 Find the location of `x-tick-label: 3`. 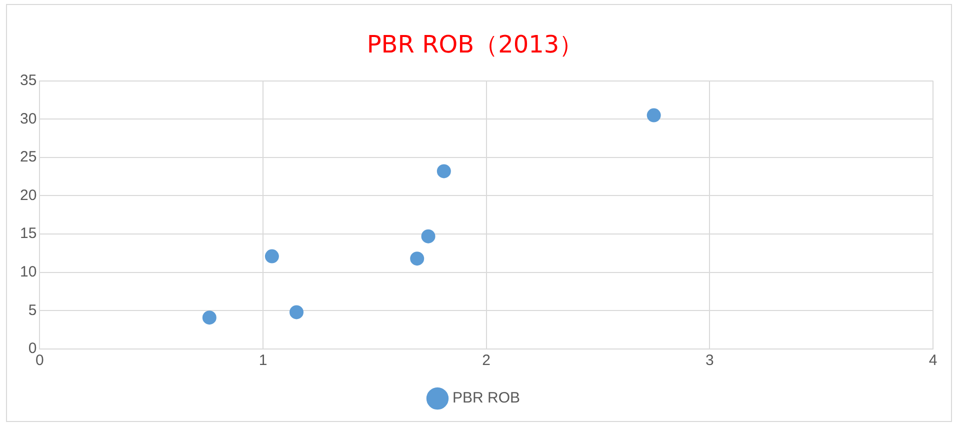

x-tick-label: 3 is located at coordinates (710, 361).